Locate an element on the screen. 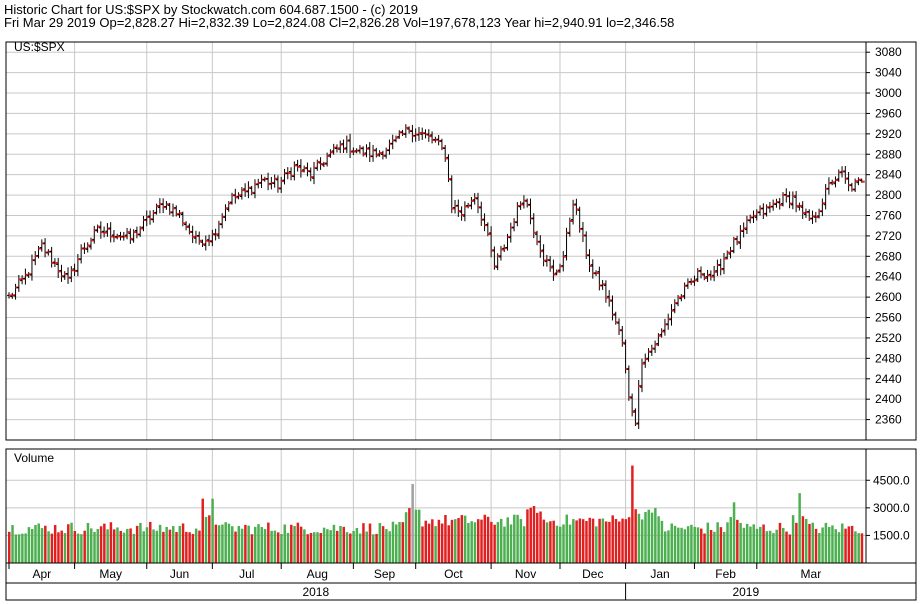  price-tick-label: 2640 is located at coordinates (888, 277).